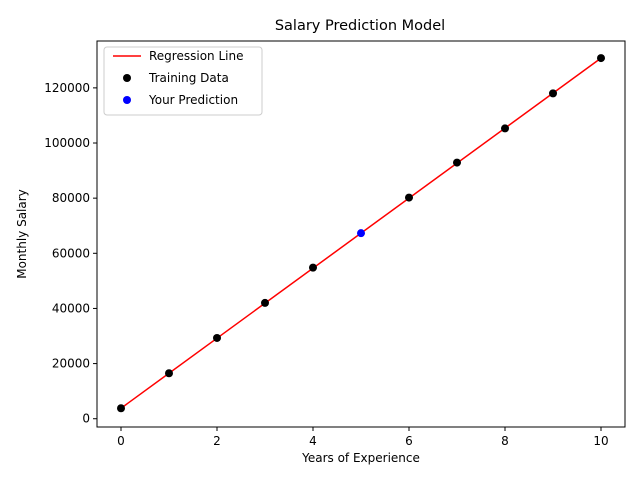 This screenshot has width=640, height=480. Describe the element at coordinates (188, 78) in the screenshot. I see `legend-label-training-data: Training Data` at that location.